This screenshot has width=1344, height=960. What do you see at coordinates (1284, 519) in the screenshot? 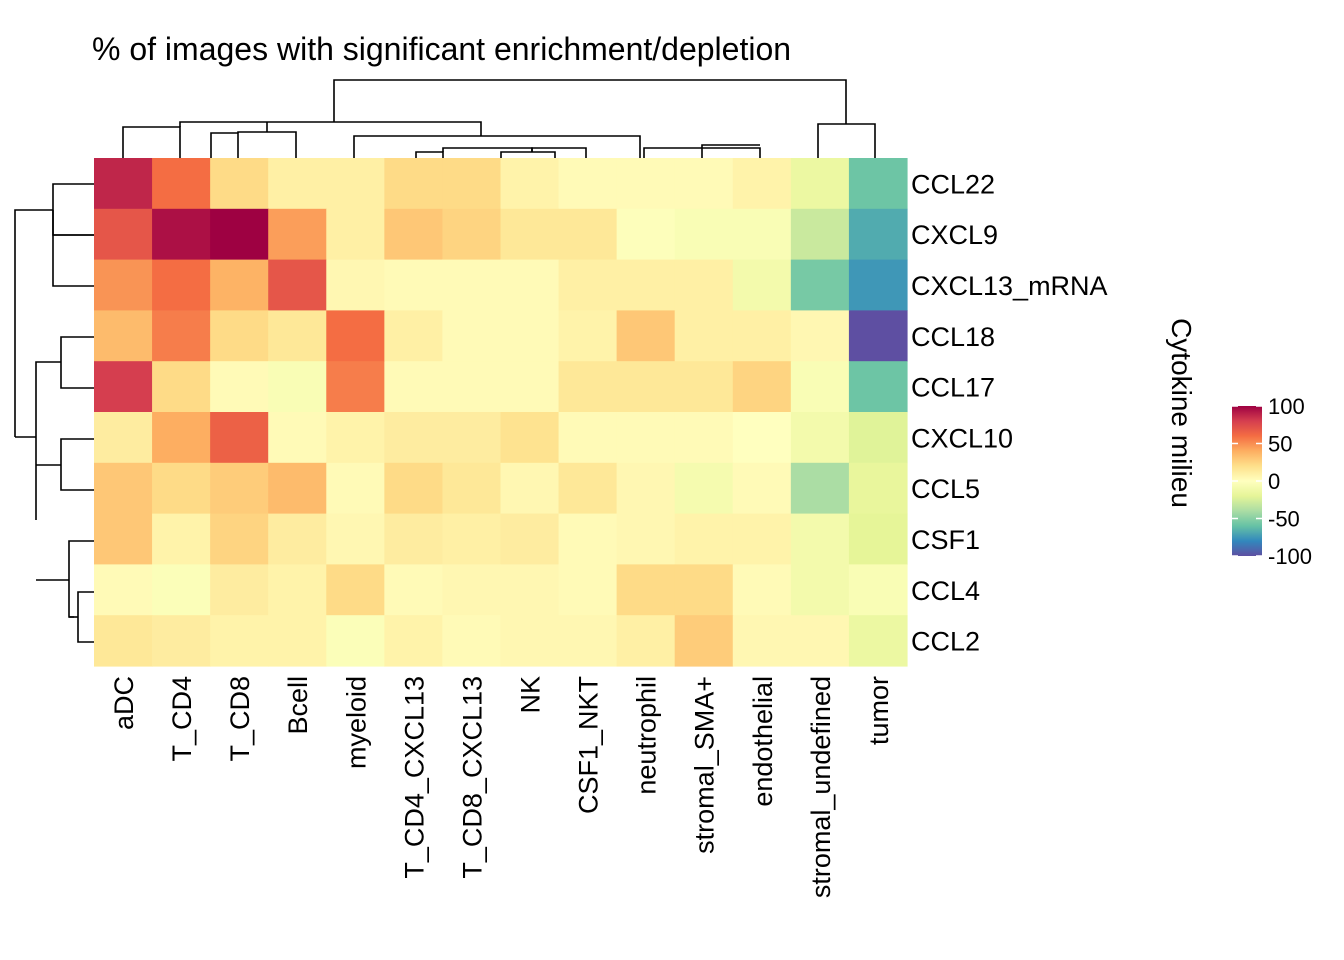
I see `legend-tick-label: -50` at bounding box center [1284, 519].